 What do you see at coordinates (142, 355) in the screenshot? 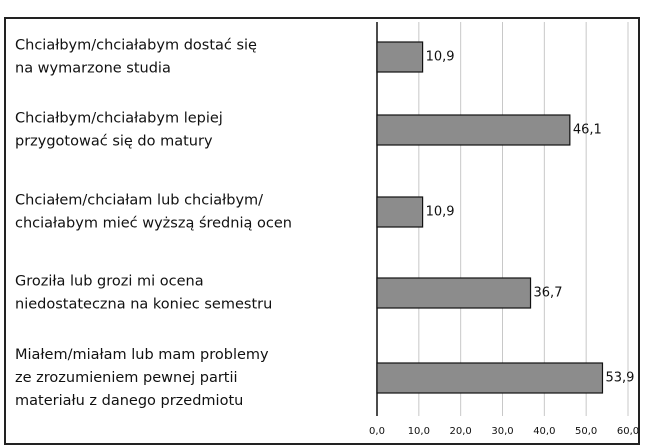
I see `category-label: Miałem/miałam lub mam problemy` at bounding box center [142, 355].